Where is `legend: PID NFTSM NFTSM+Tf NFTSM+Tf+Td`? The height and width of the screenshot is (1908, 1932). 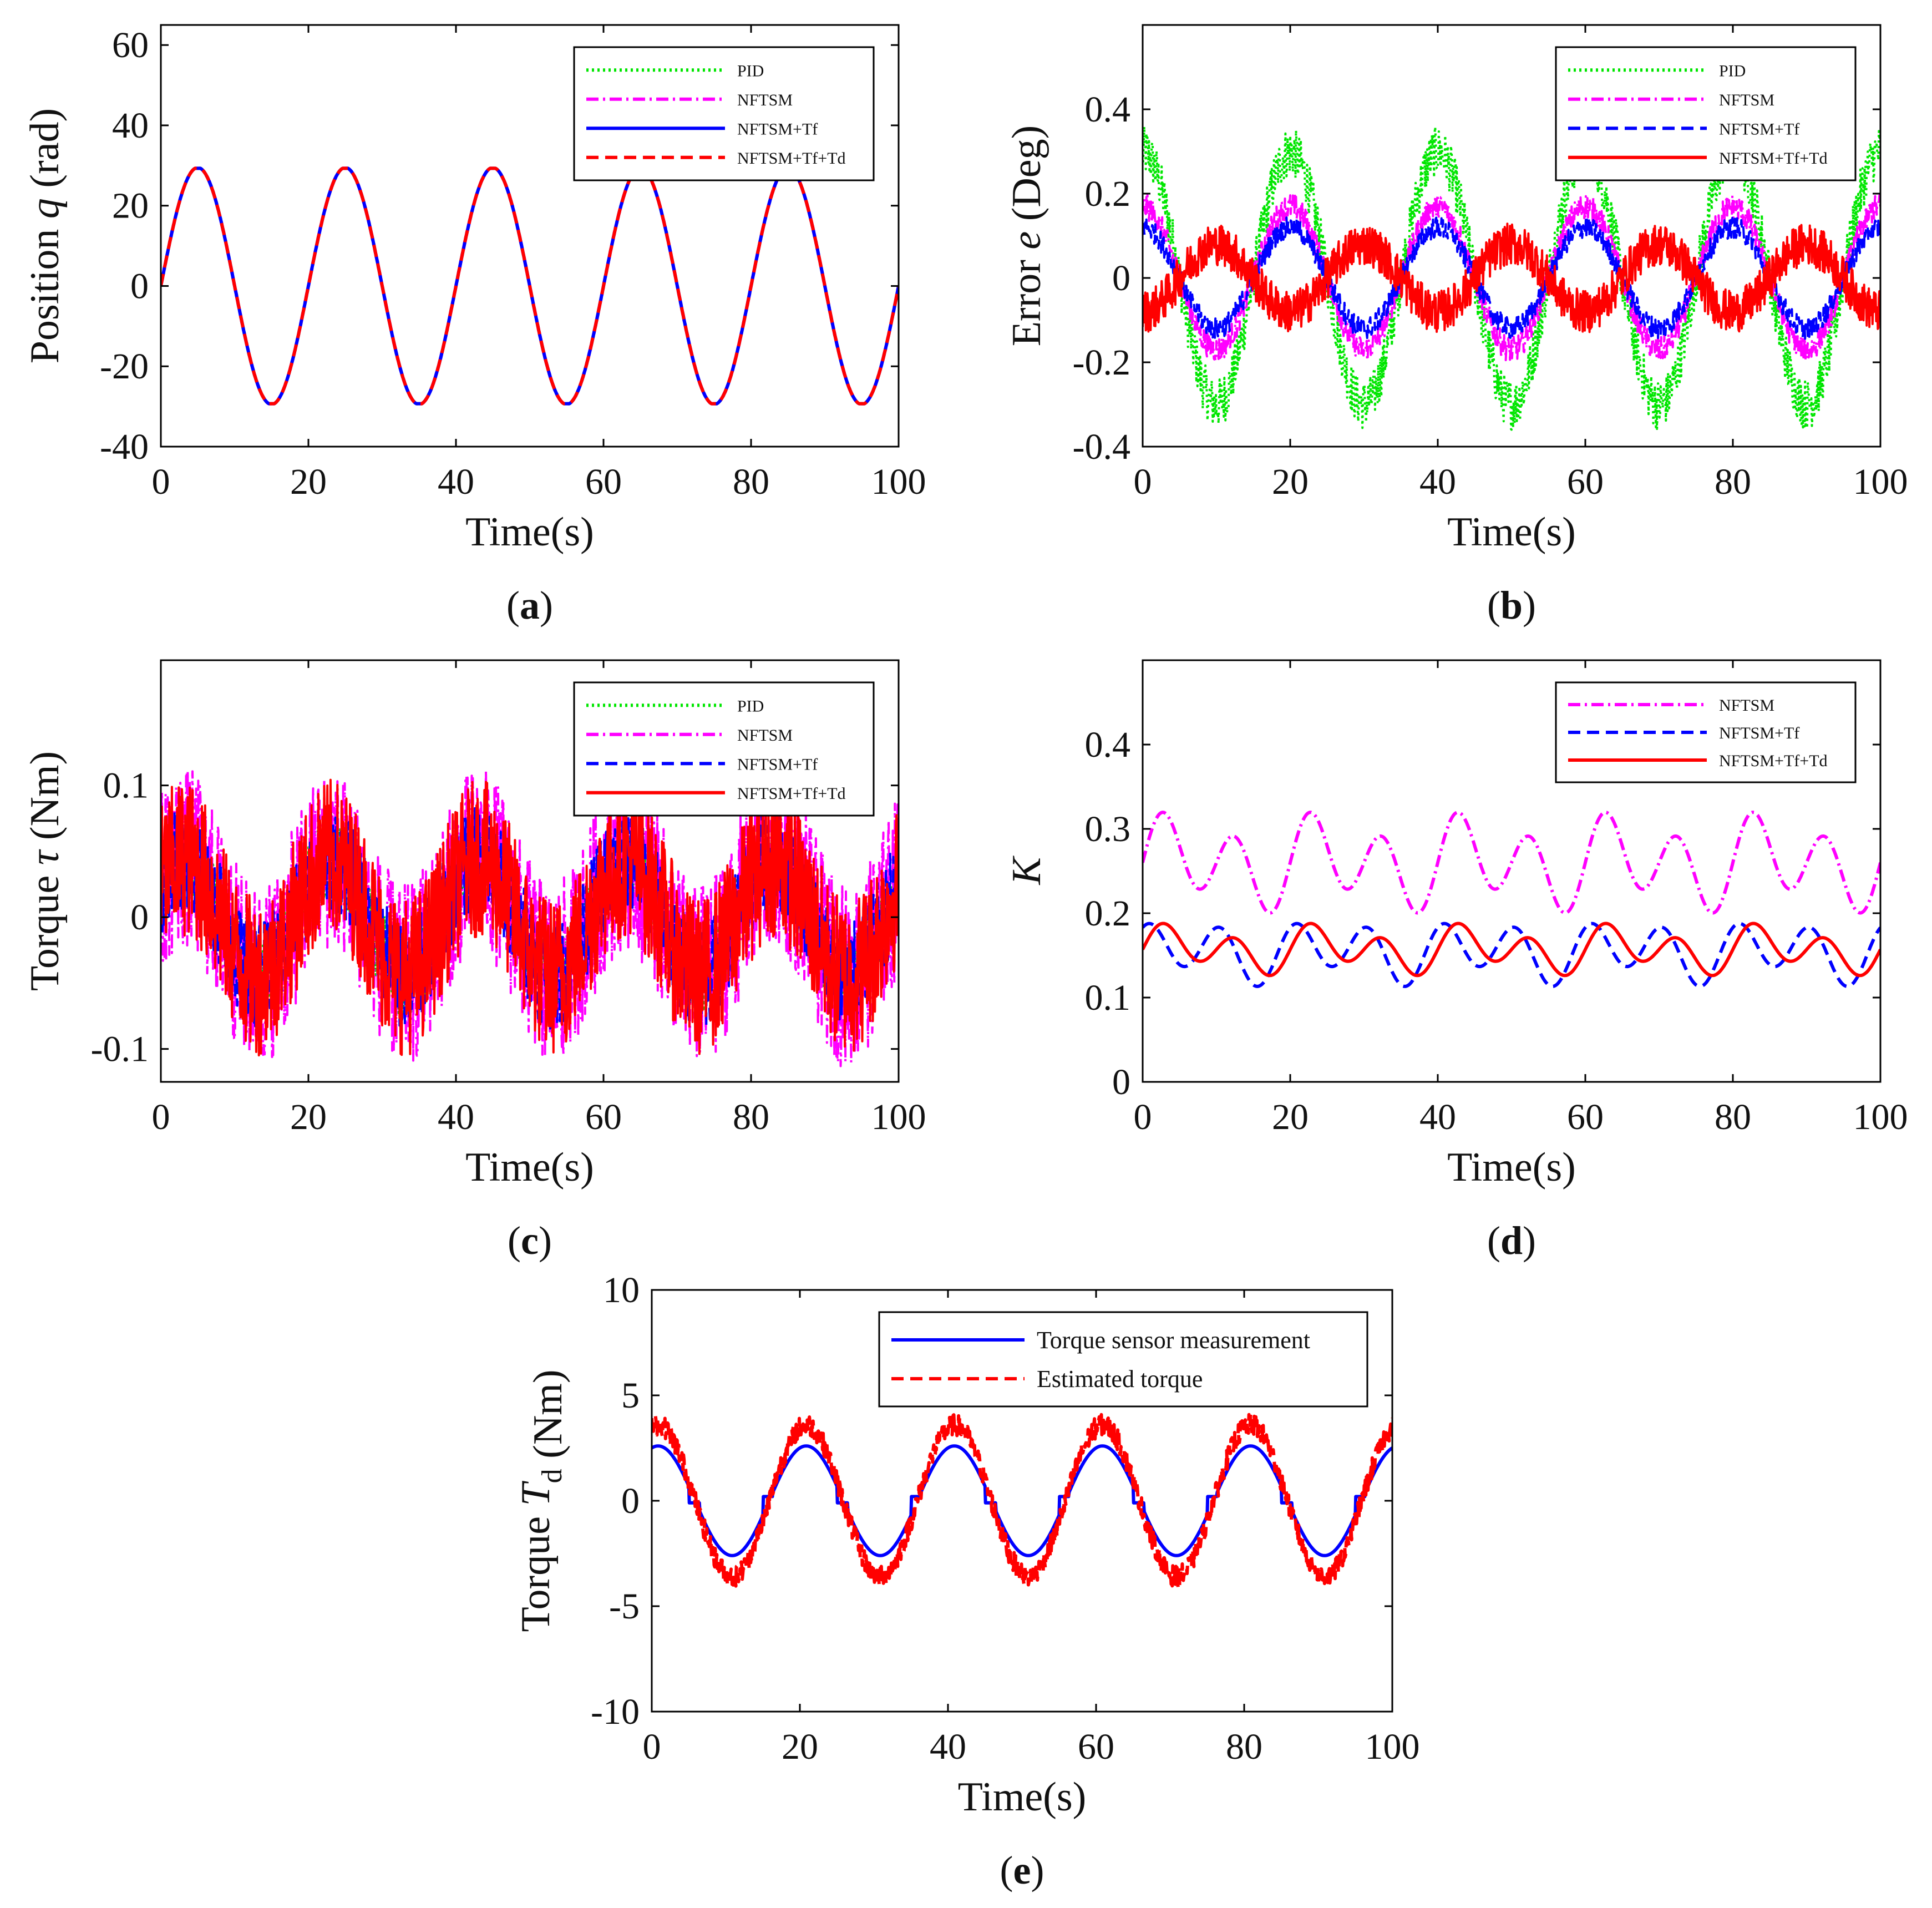 legend: PID NFTSM NFTSM+Tf NFTSM+Tf+Td is located at coordinates (1706, 113).